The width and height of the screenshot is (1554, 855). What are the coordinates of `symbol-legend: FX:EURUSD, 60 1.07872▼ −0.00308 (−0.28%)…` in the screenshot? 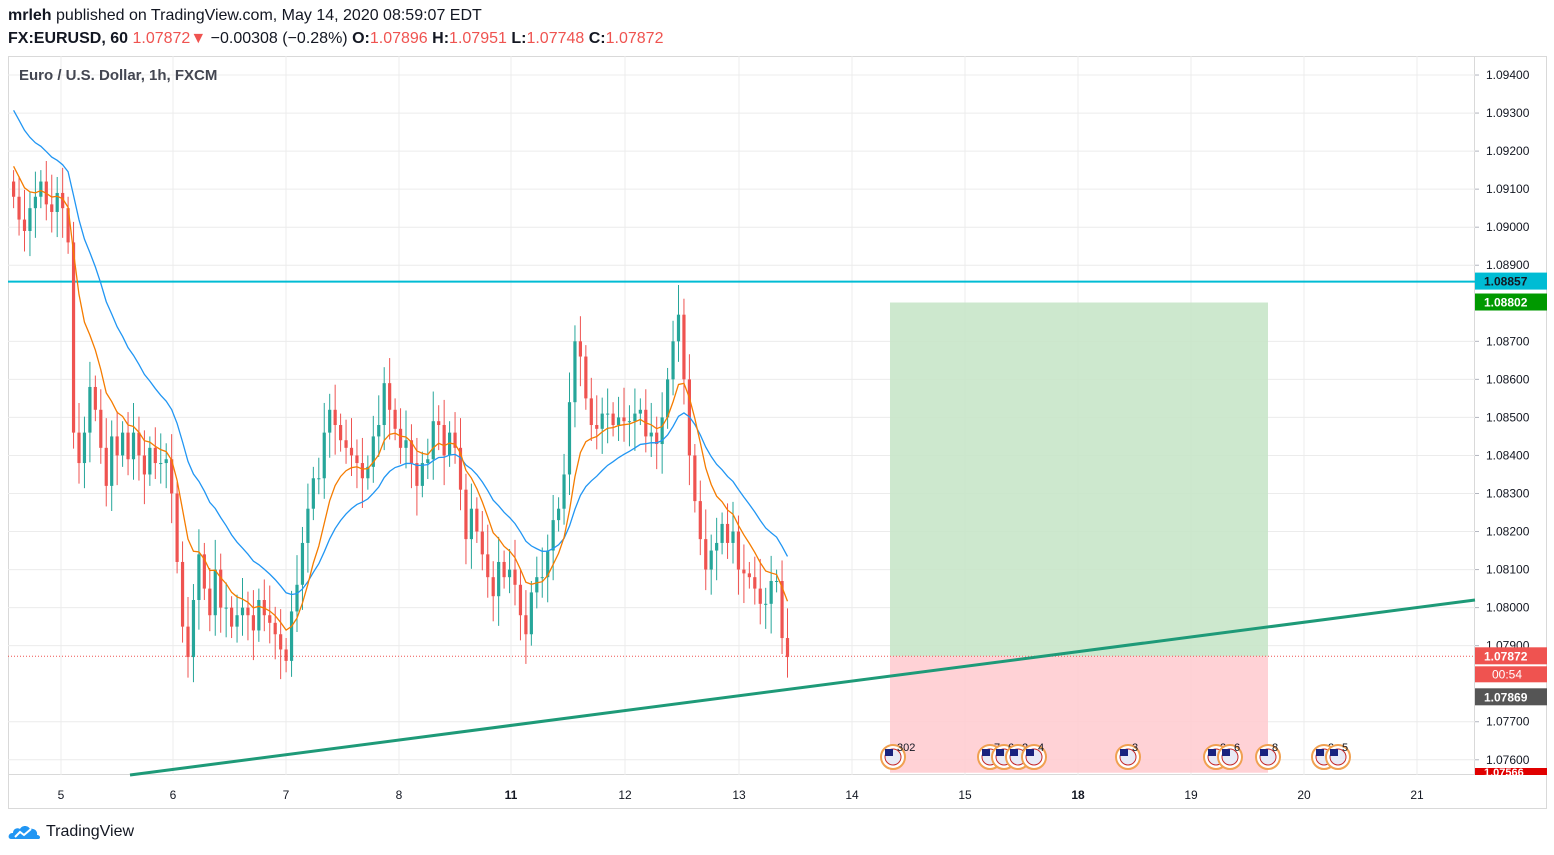 It's located at (335, 39).